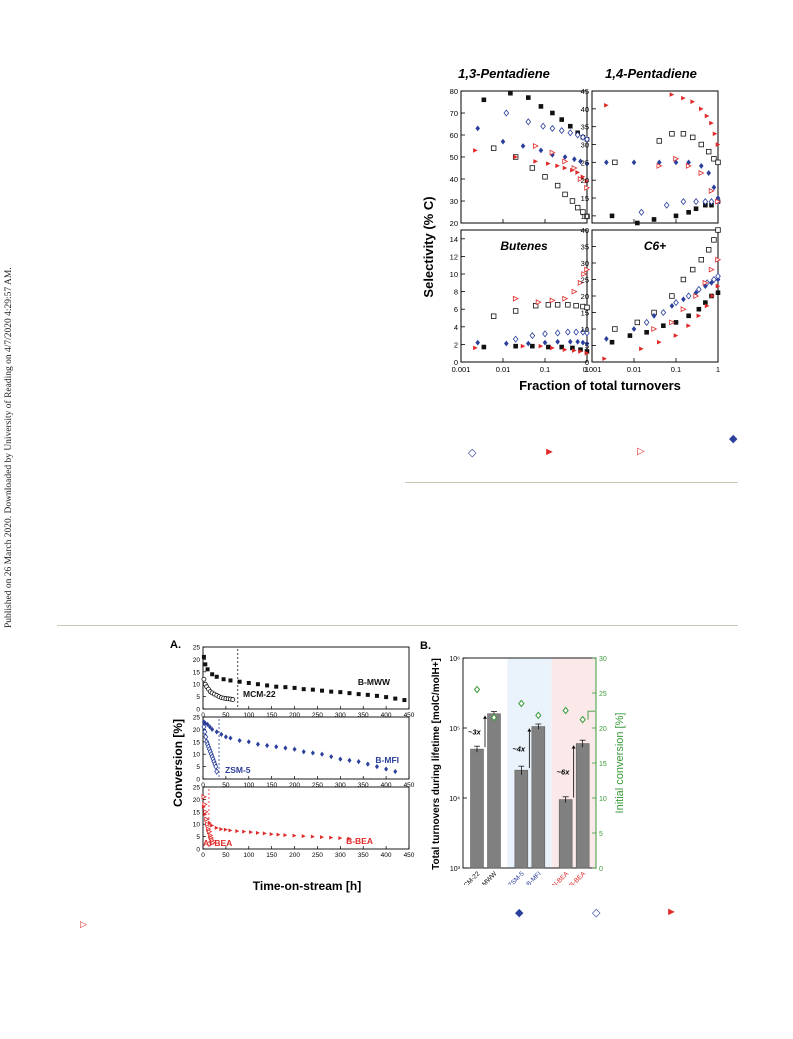 This screenshot has height=1039, width=793. Describe the element at coordinates (651, 73) in the screenshot. I see `panel-title-14-pentadiene: 1,4-Pentadiene` at that location.